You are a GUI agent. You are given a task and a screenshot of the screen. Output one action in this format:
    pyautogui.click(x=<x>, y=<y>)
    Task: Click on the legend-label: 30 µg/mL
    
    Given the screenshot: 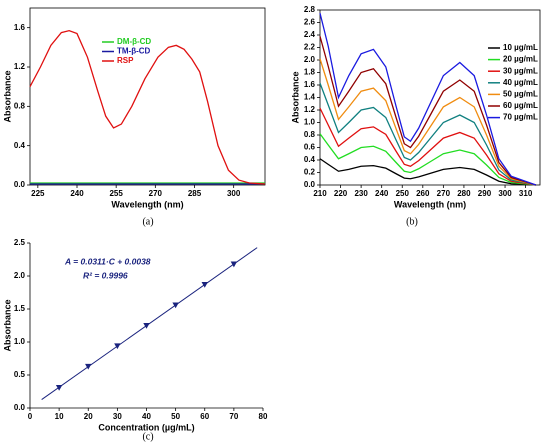 What is the action you would take?
    pyautogui.click(x=520, y=70)
    